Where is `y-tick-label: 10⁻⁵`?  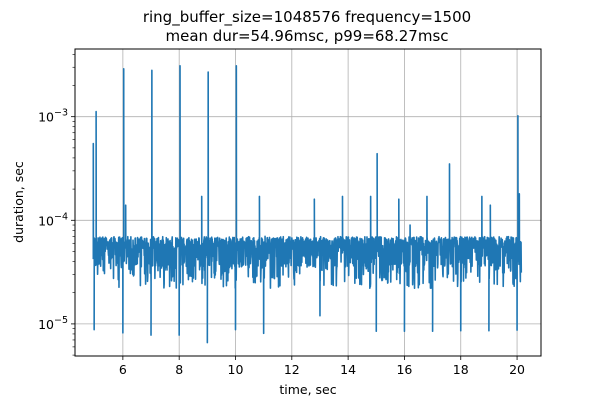 y-tick-label: 10⁻⁵ is located at coordinates (53, 323).